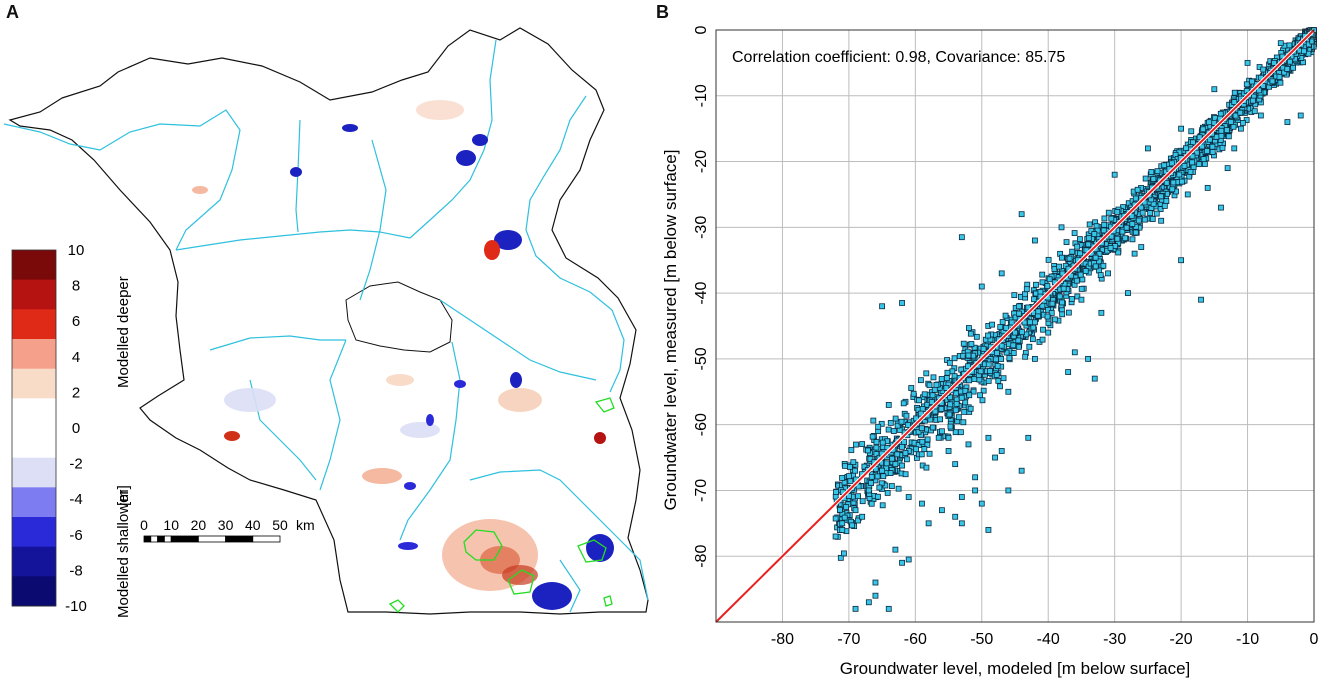 The height and width of the screenshot is (690, 1325). I want to click on y-tick-label: -10, so click(701, 95).